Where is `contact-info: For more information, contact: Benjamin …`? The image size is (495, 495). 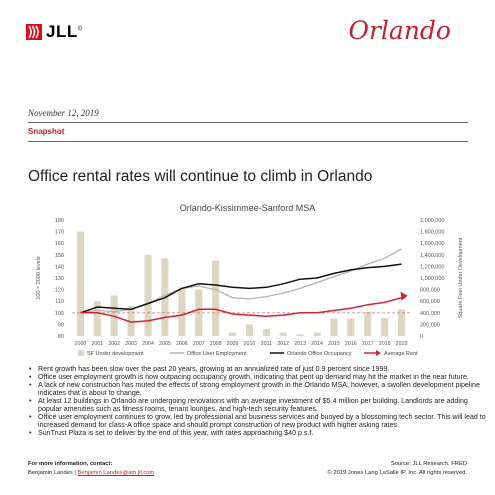
contact-info: For more information, contact: Benjamin … is located at coordinates (91, 469).